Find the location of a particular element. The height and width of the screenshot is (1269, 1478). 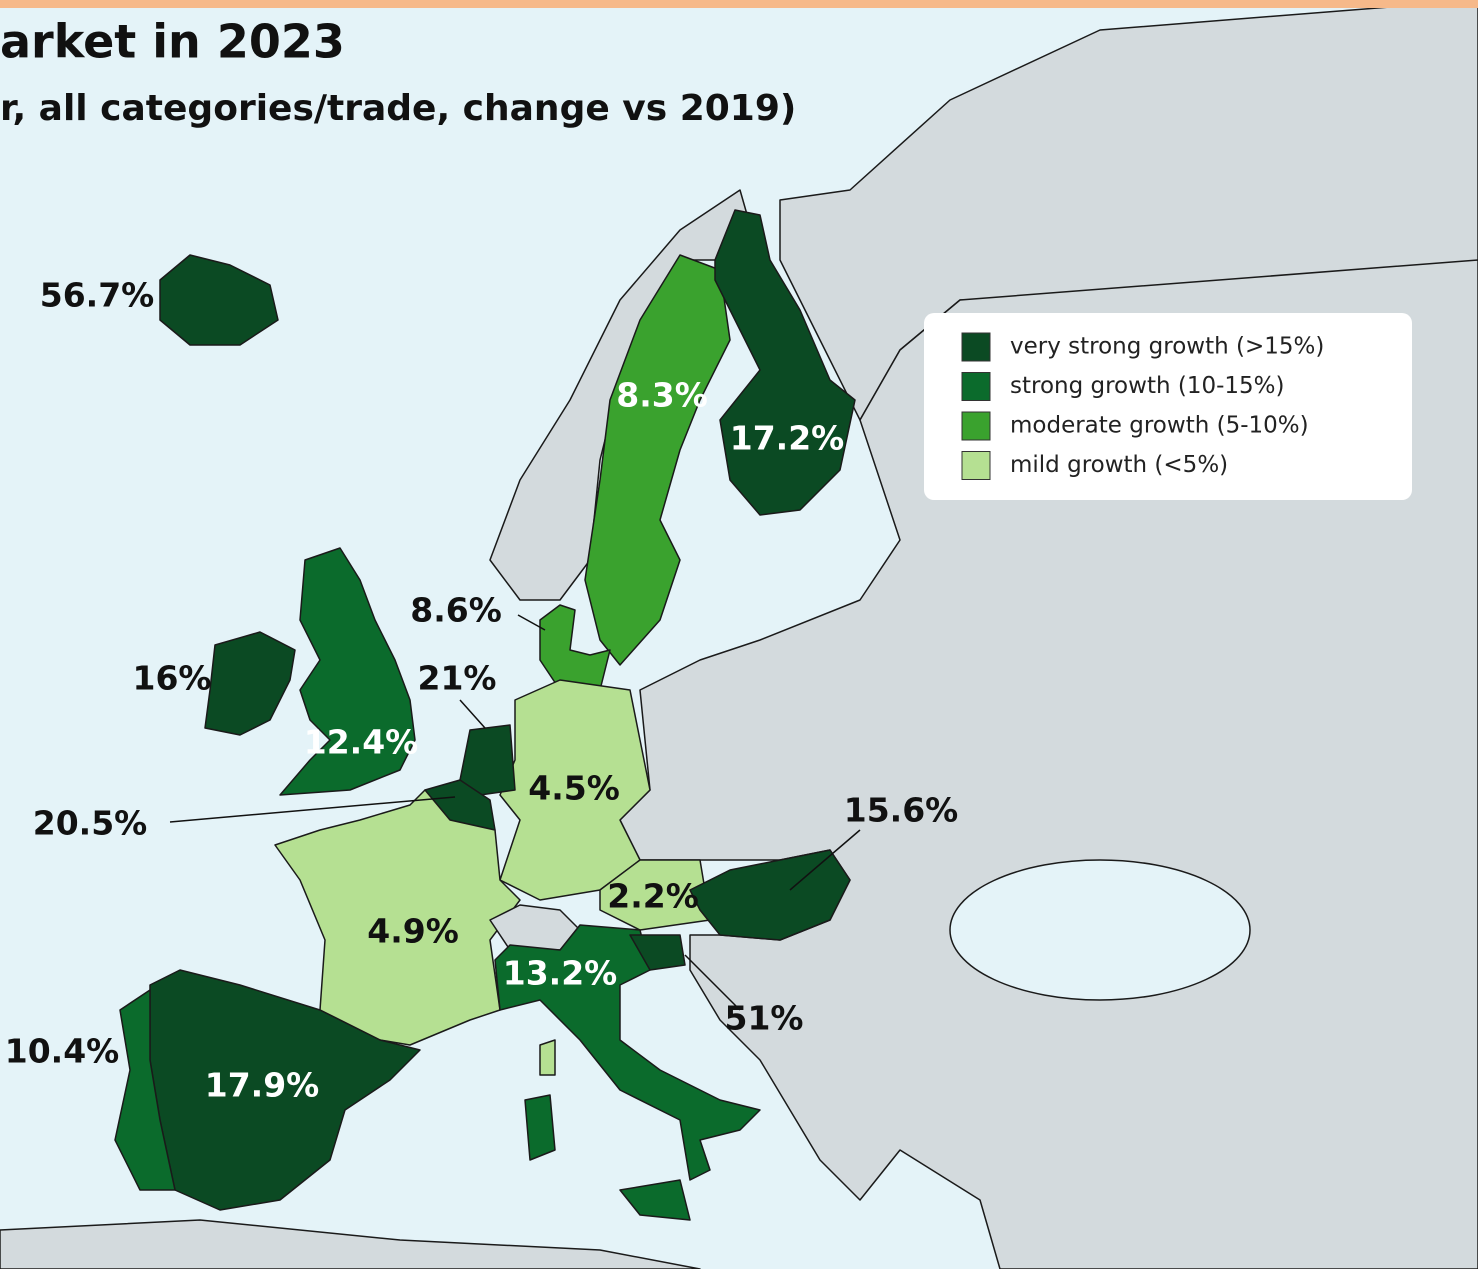

title: arket in 2023 is located at coordinates (172, 42).